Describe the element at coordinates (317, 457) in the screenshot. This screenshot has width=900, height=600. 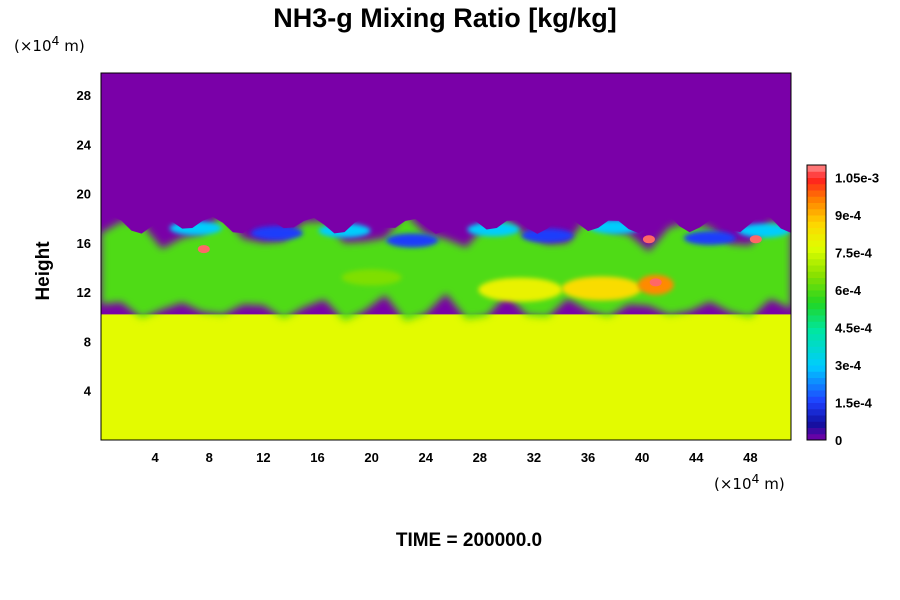
I see `x-tick-label: 16` at that location.